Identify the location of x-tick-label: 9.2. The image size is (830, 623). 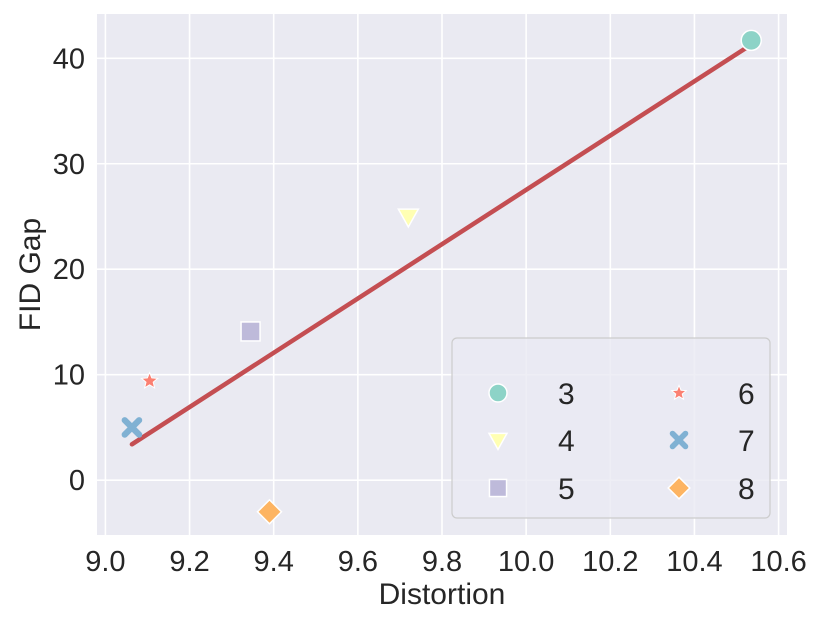
(189, 562).